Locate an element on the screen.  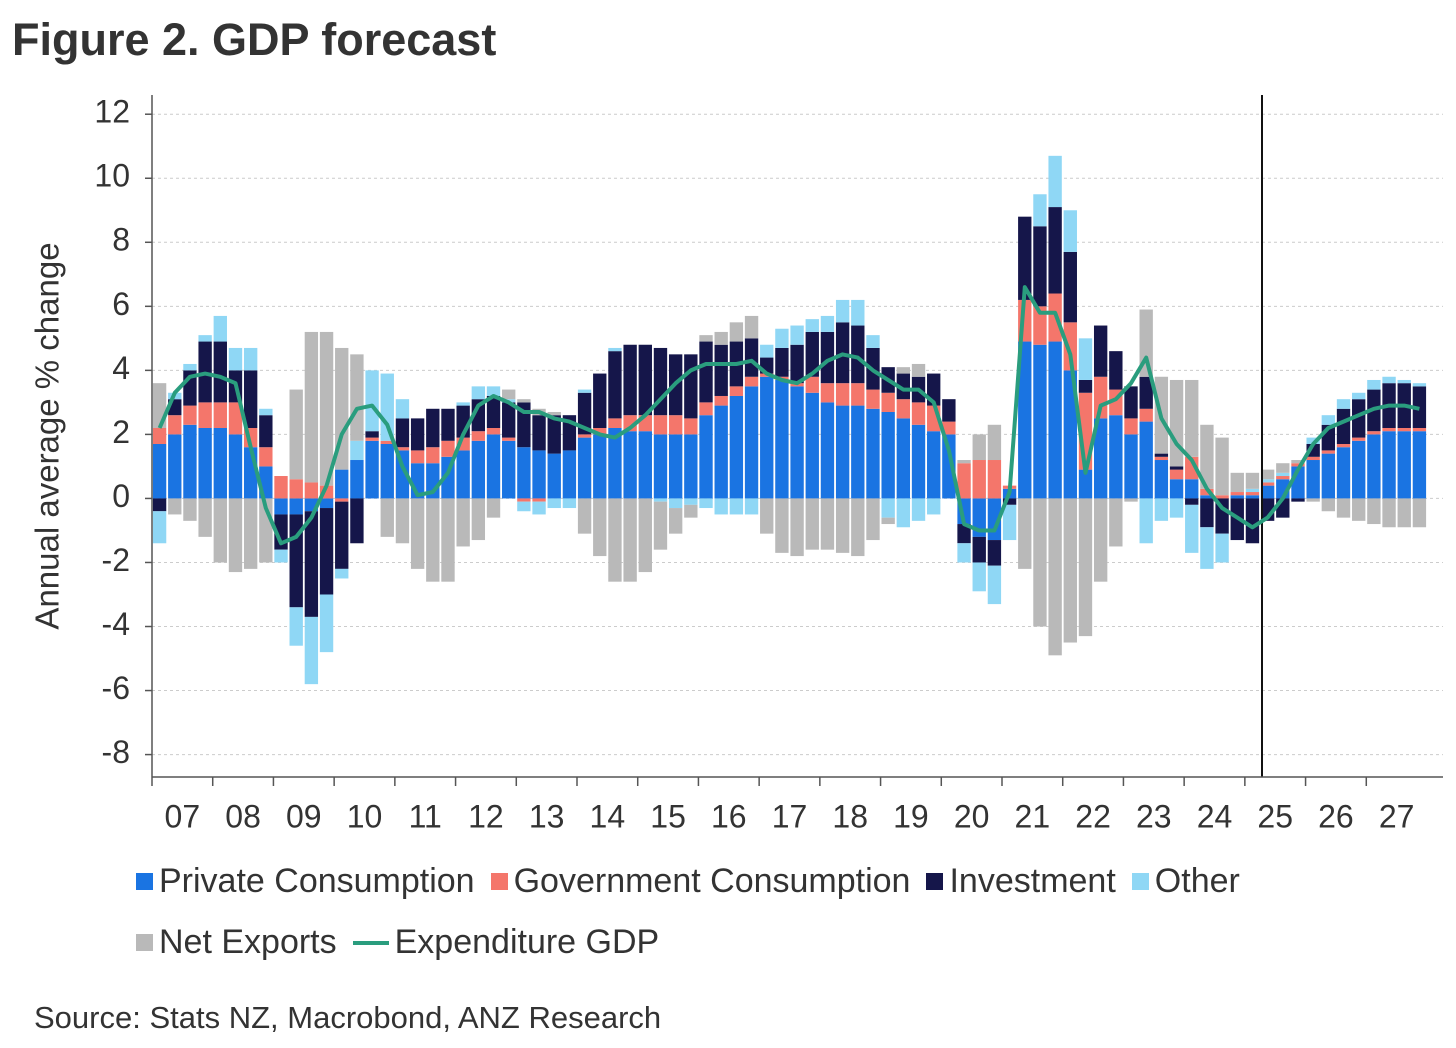
legend-item: Investment is located at coordinates (1021, 881).